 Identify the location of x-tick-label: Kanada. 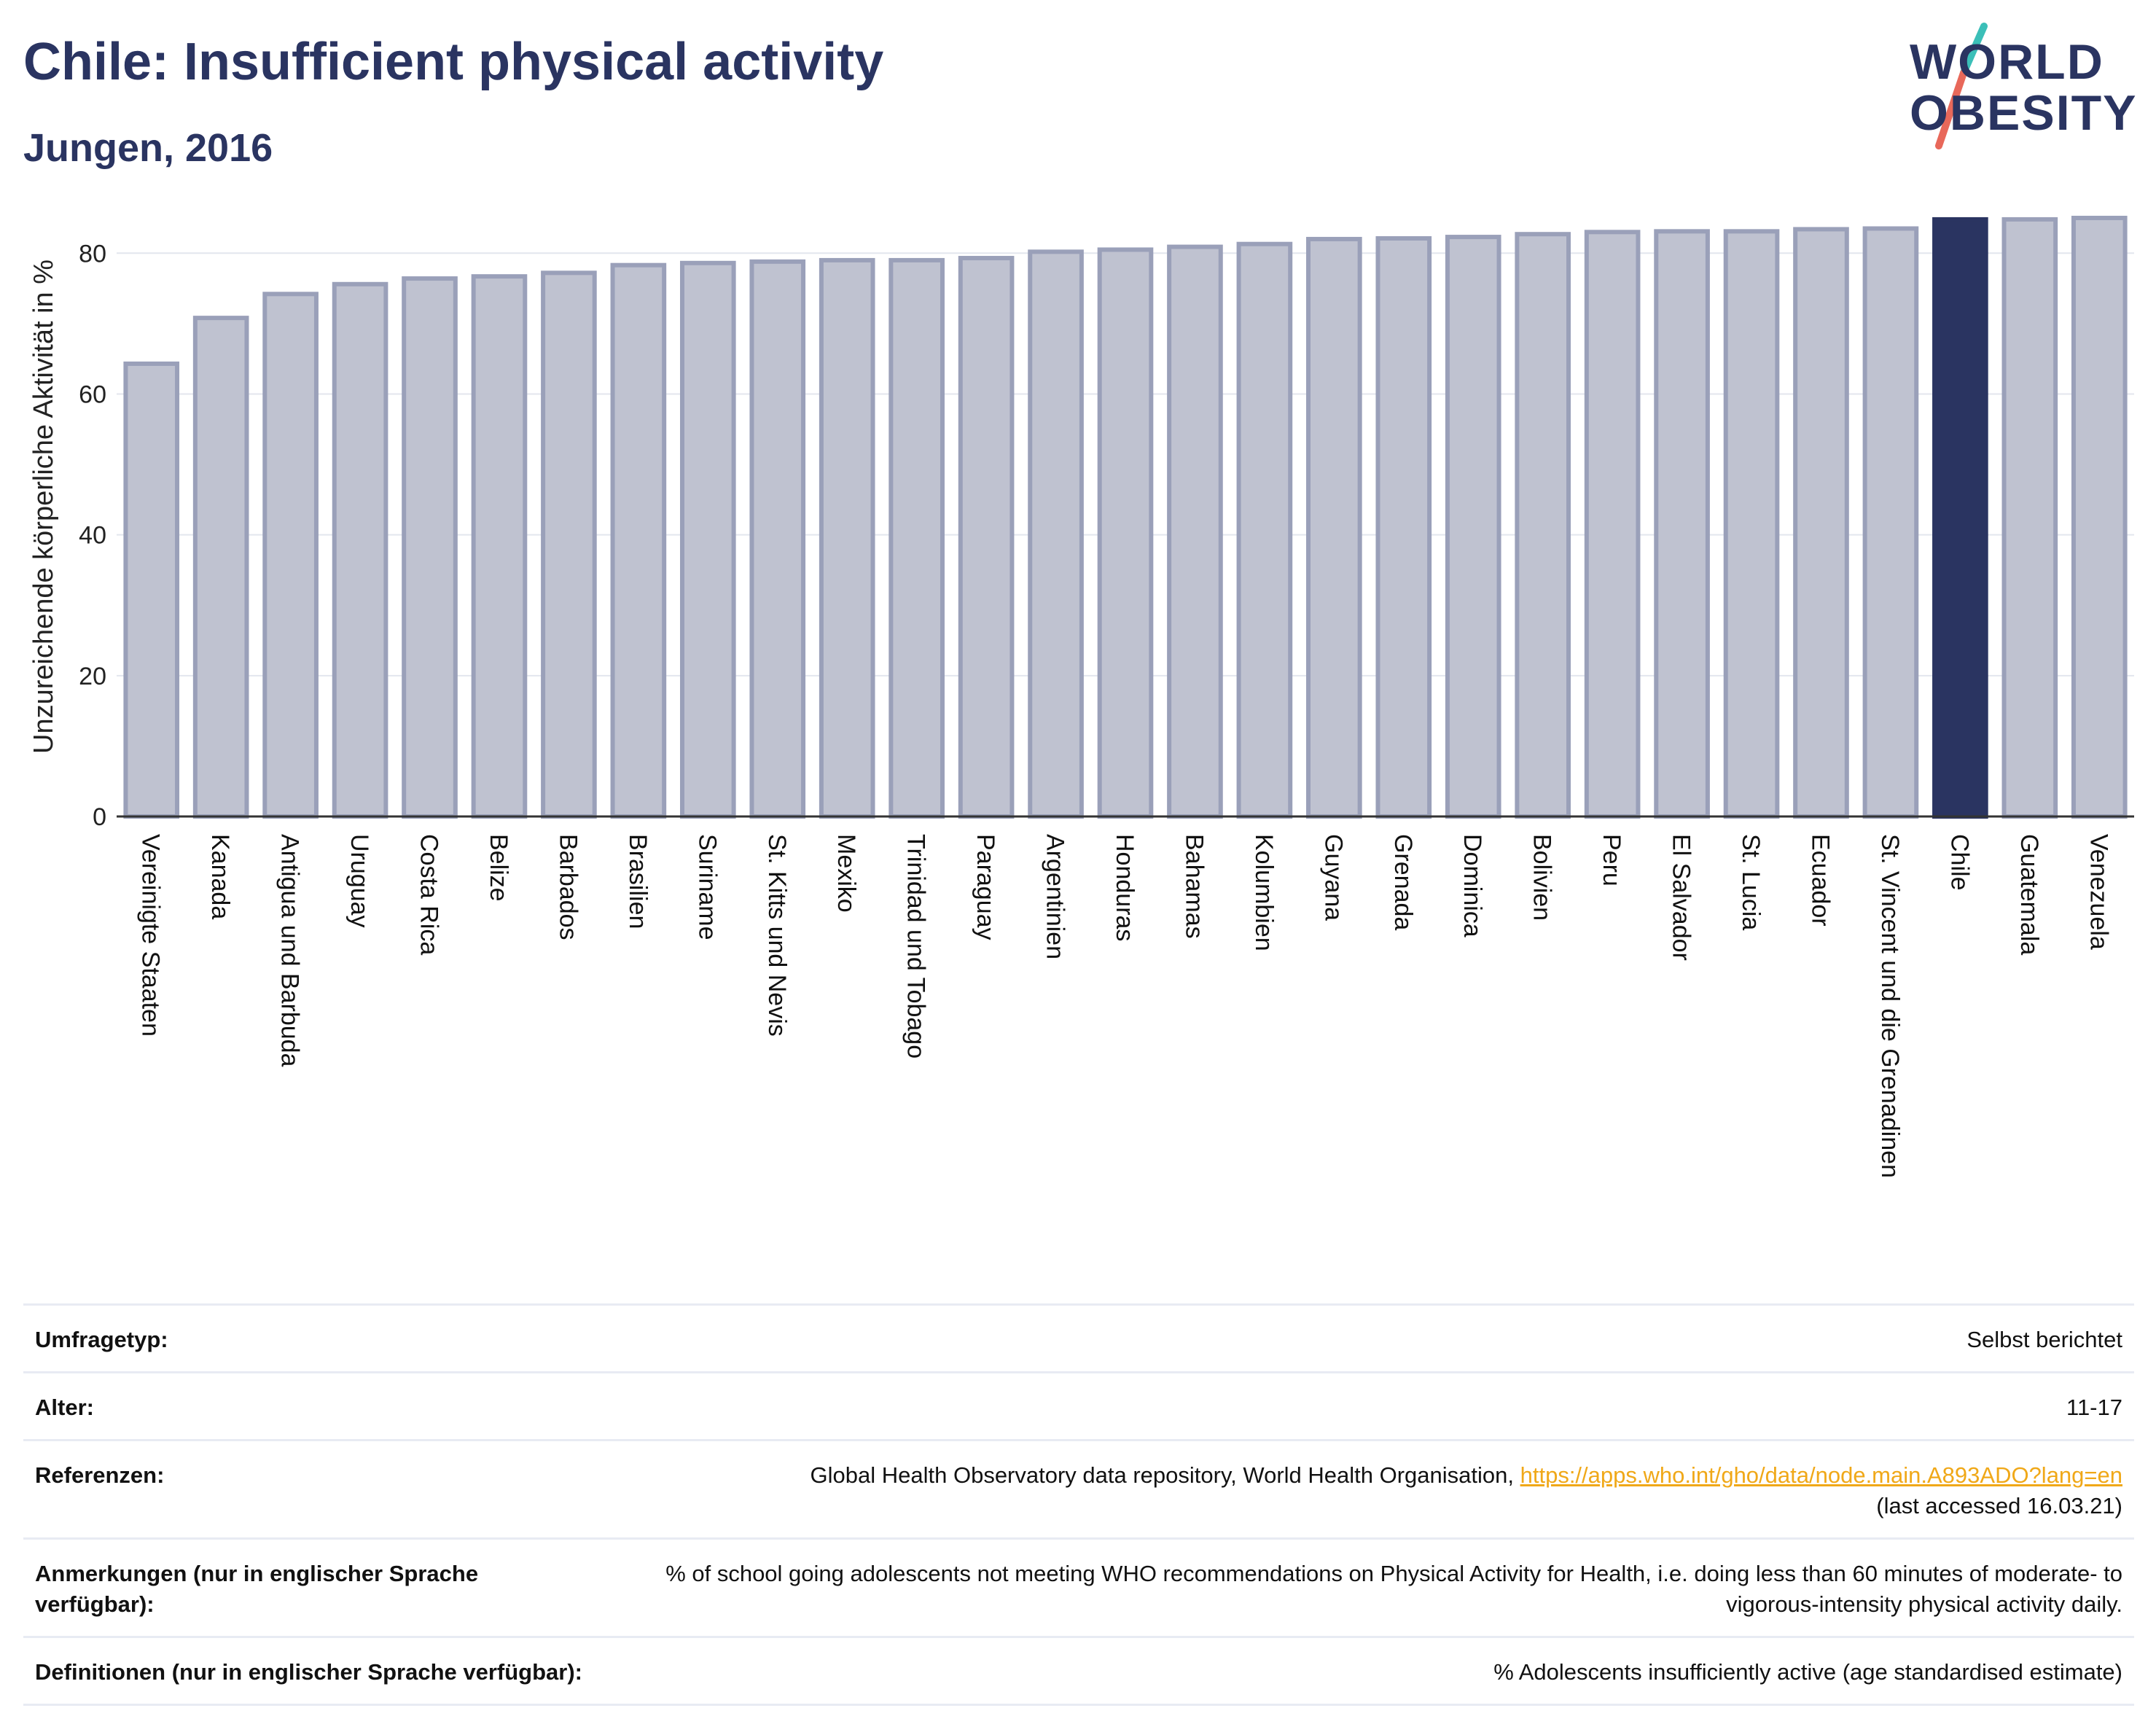
(220, 877).